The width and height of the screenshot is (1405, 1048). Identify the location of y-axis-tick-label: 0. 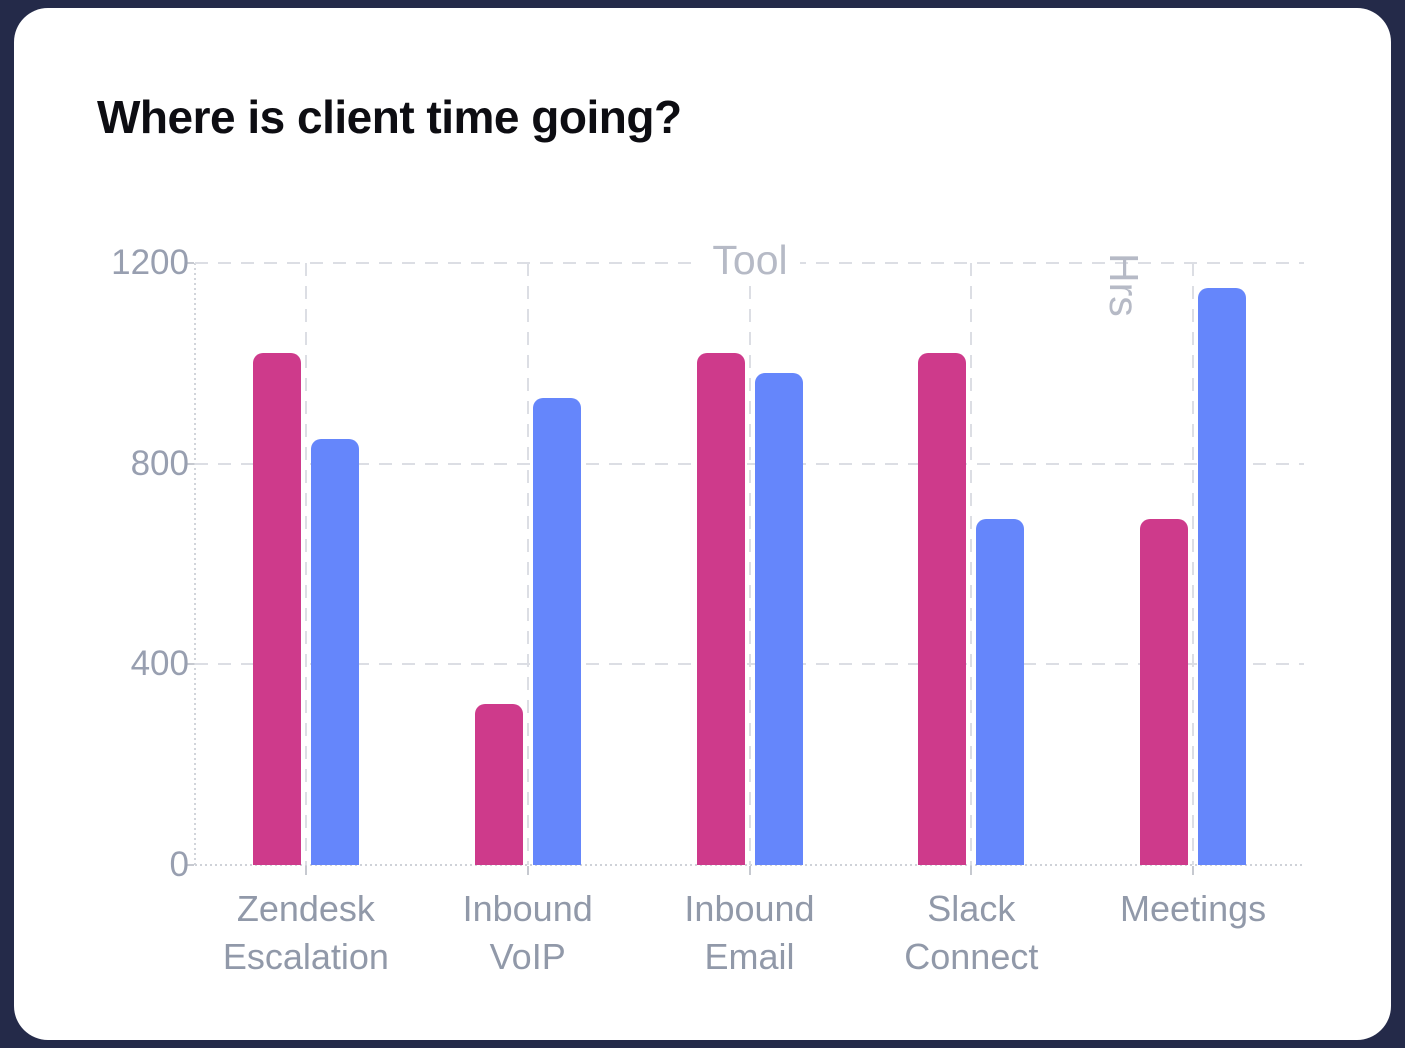
(179, 864).